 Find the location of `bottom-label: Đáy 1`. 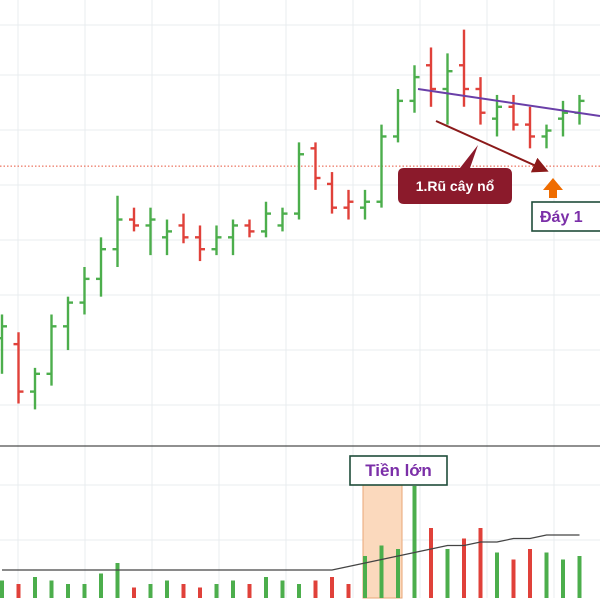

bottom-label: Đáy 1 is located at coordinates (565, 216).